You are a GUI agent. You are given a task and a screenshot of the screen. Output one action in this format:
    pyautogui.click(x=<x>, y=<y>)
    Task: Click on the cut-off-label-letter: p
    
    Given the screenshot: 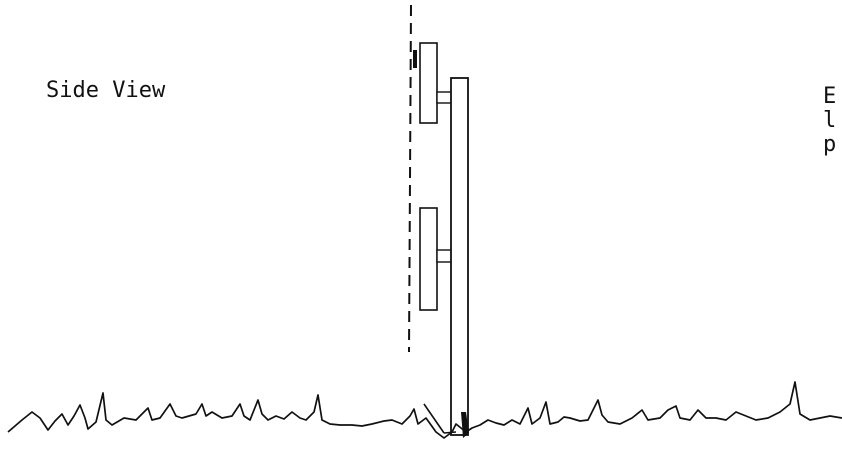 What is the action you would take?
    pyautogui.click(x=830, y=144)
    